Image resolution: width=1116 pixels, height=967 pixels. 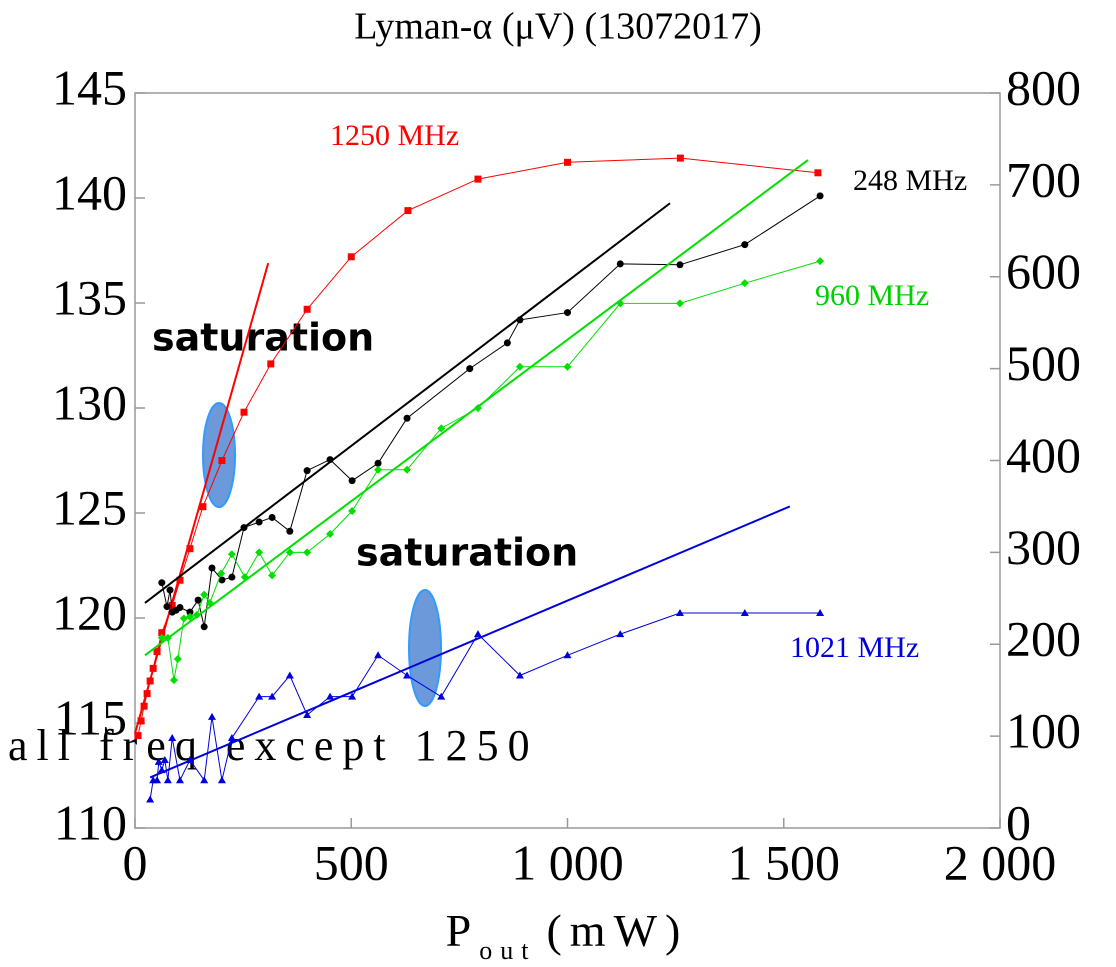 What do you see at coordinates (1043, 87) in the screenshot?
I see `y2-tick-label: 800` at bounding box center [1043, 87].